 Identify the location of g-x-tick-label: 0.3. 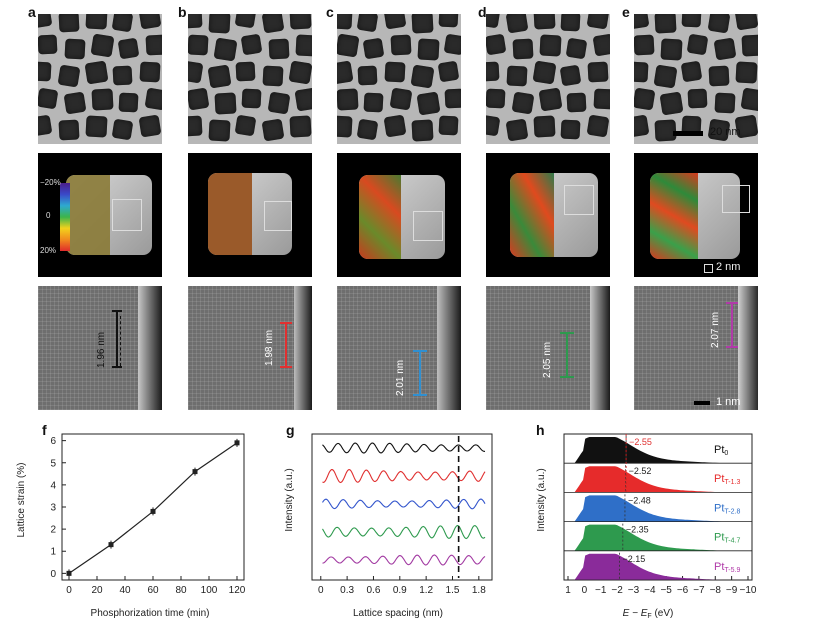
(347, 590).